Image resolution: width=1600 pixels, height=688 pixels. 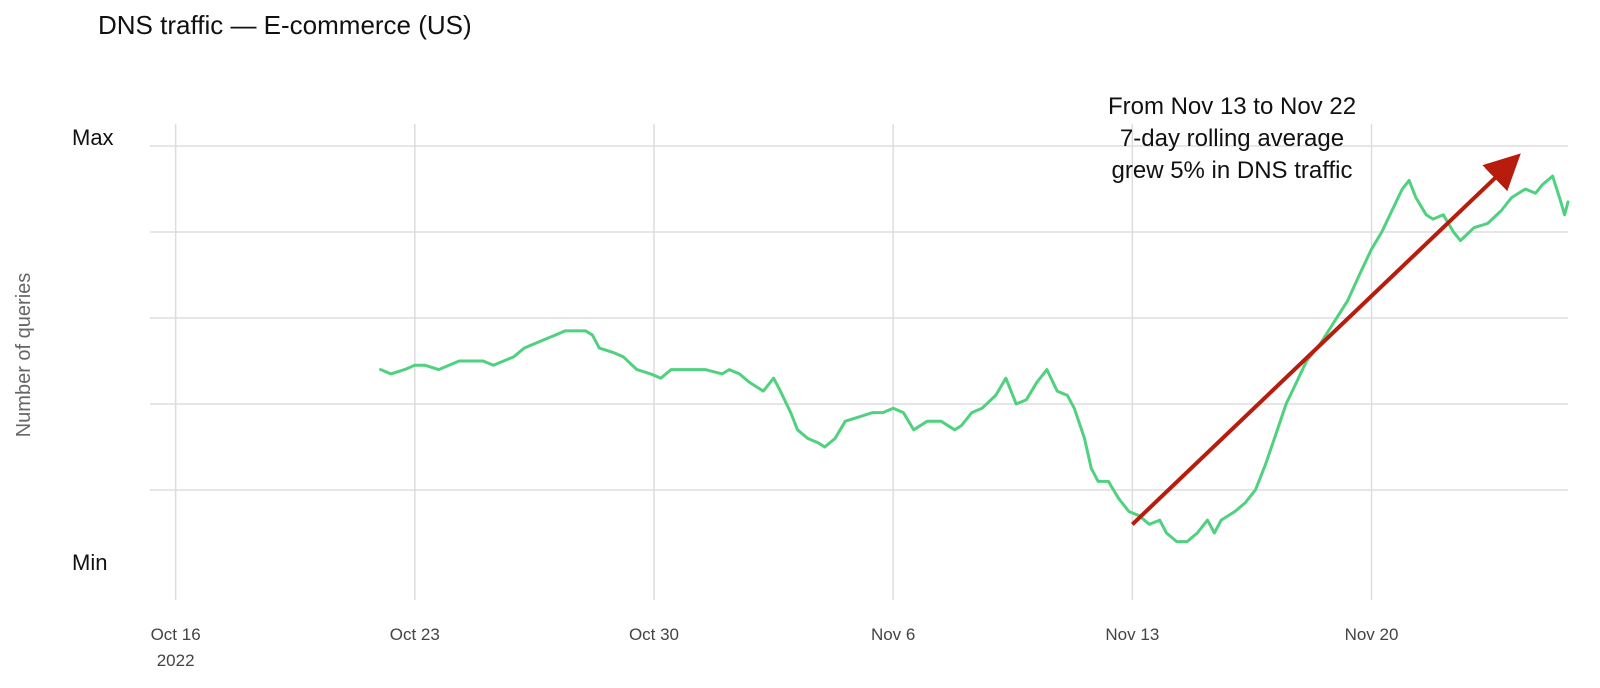 I want to click on x-tick-label: Oct 30, so click(x=654, y=634).